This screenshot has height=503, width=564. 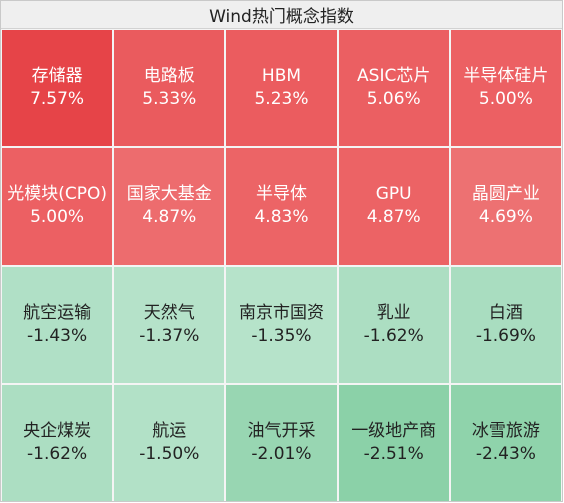 What do you see at coordinates (393, 324) in the screenshot?
I see `index-tile: 乳业 -1.62%` at bounding box center [393, 324].